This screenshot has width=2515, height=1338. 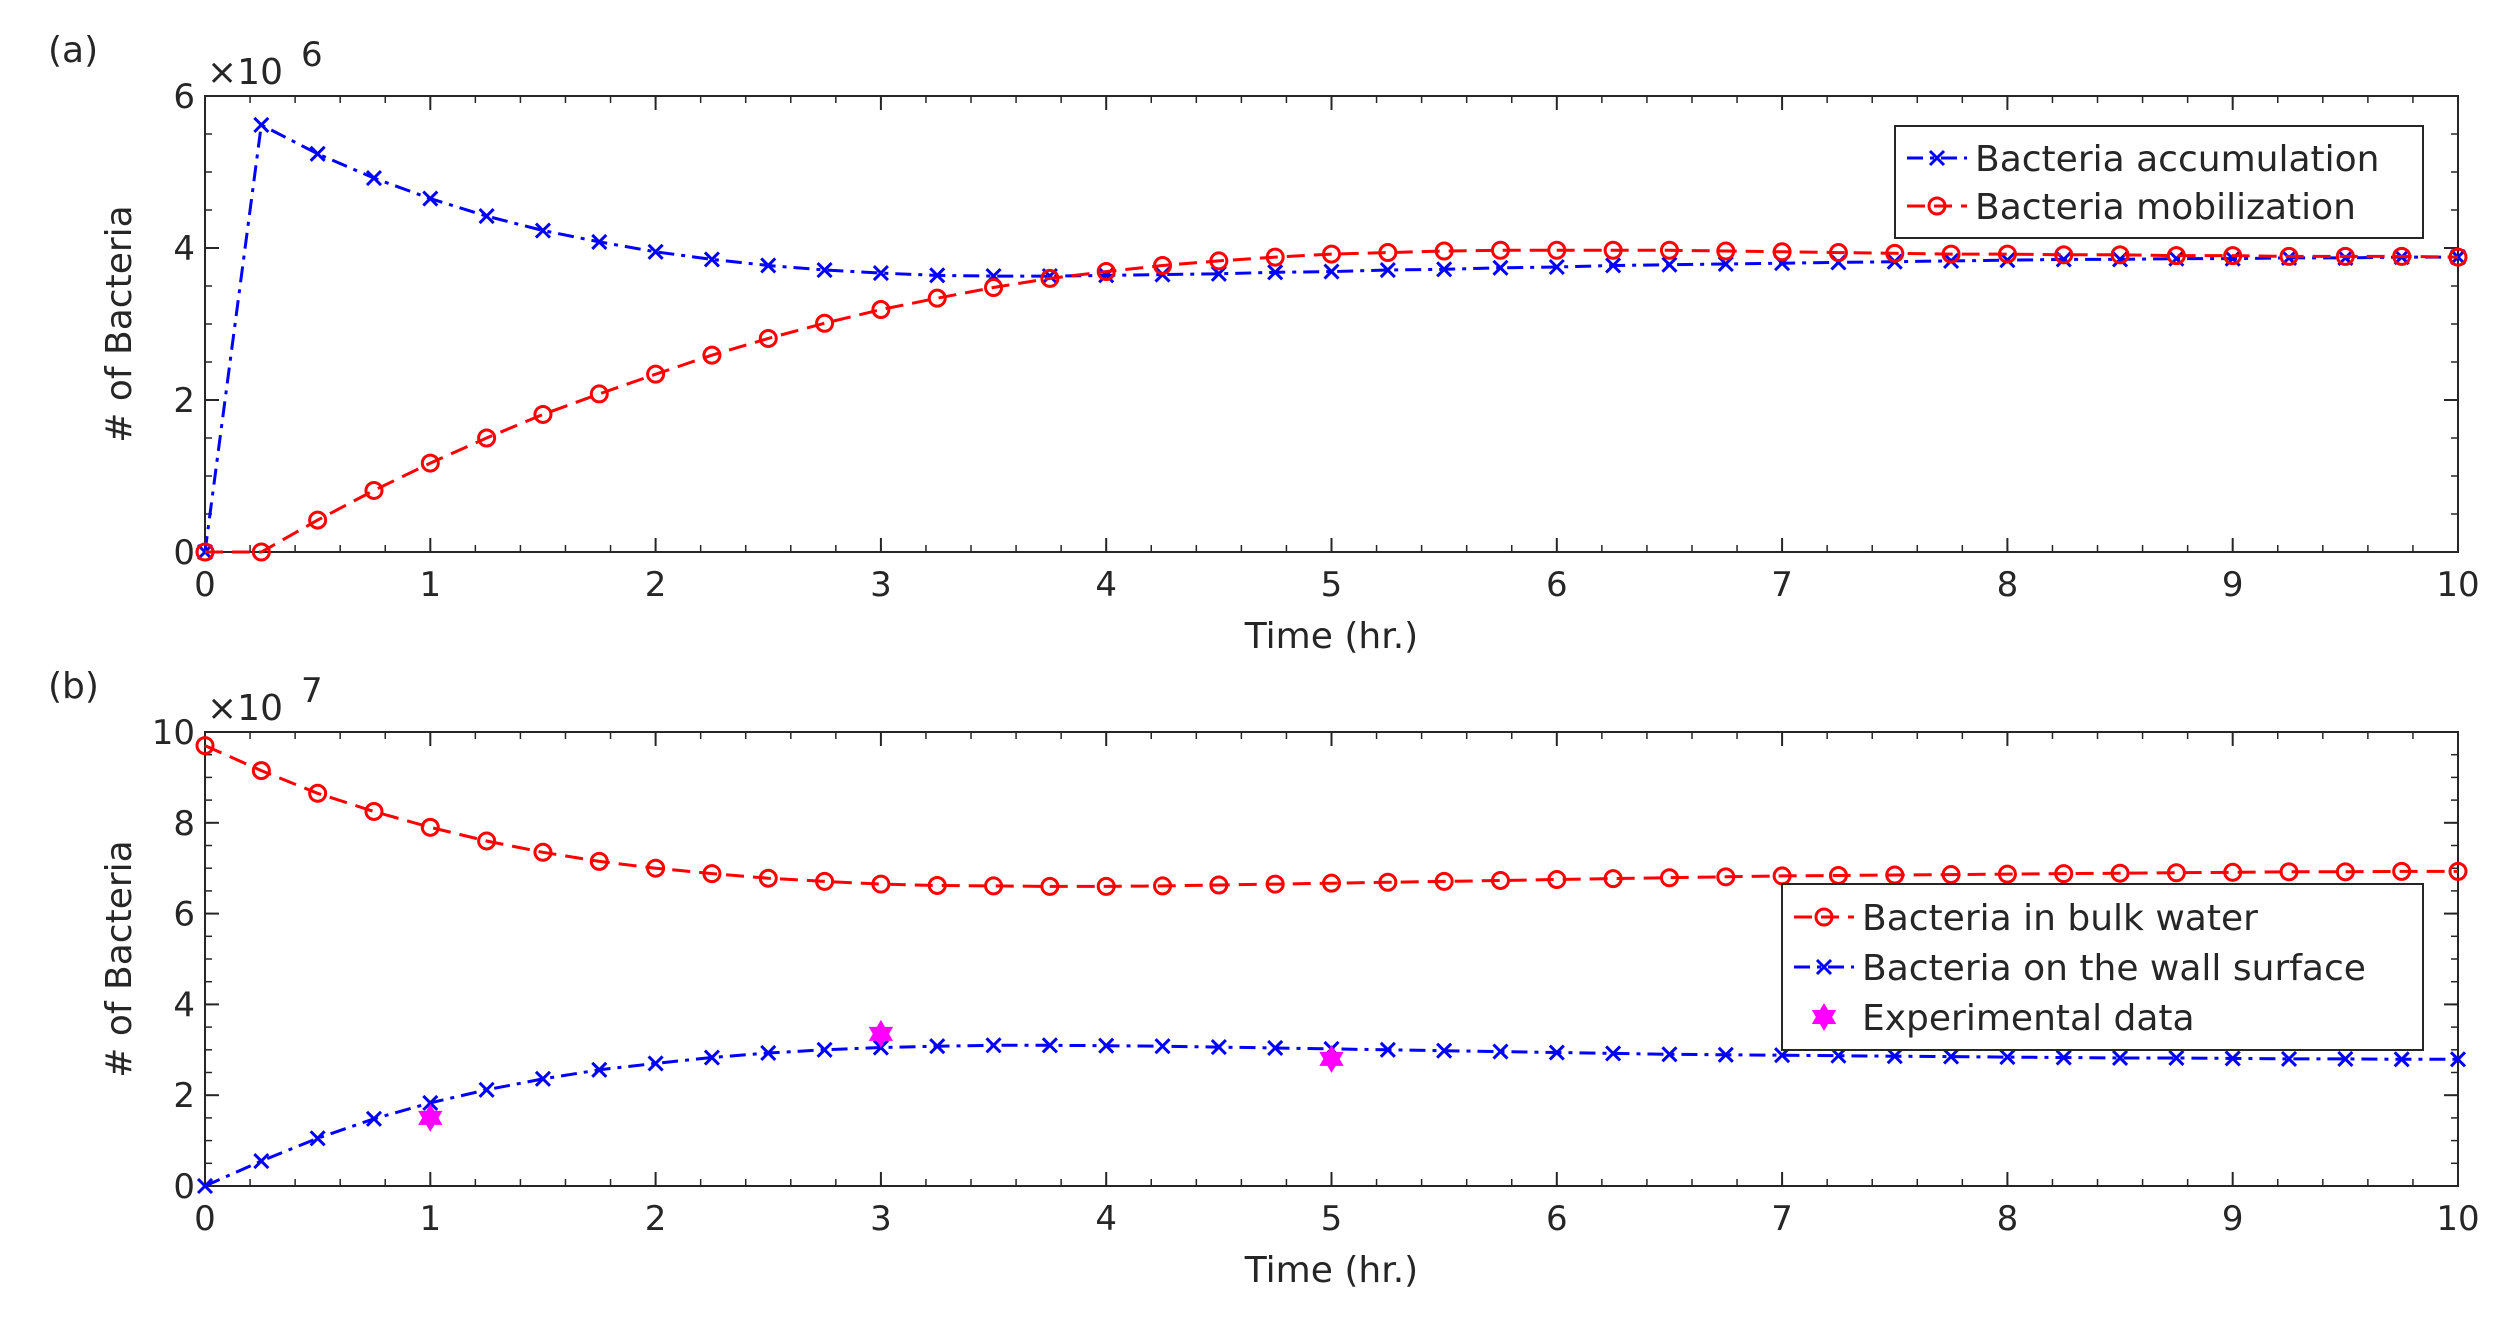 What do you see at coordinates (2143, 159) in the screenshot?
I see `legend-item: Bacteria accumulation` at bounding box center [2143, 159].